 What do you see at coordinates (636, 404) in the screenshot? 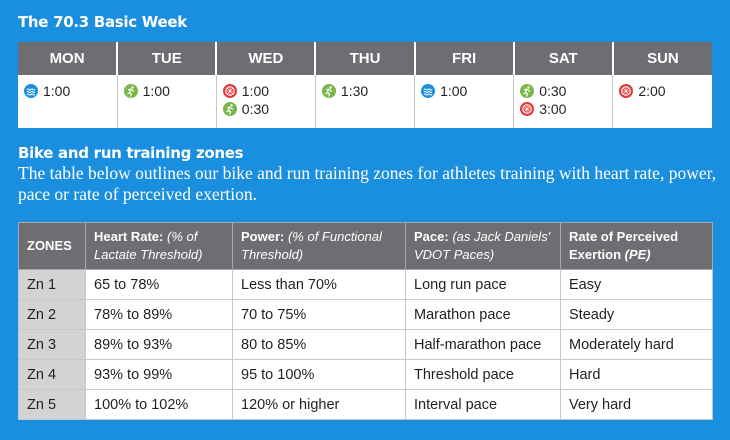
I see `table-cell: Very hard` at bounding box center [636, 404].